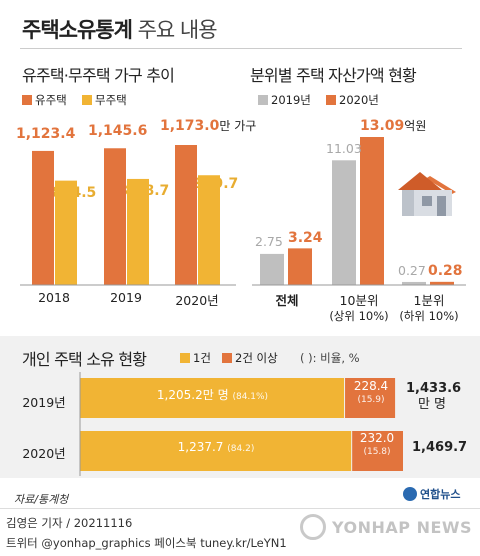 The height and width of the screenshot is (556, 480). I want to click on title-normal: 주요 내용, so click(177, 30).